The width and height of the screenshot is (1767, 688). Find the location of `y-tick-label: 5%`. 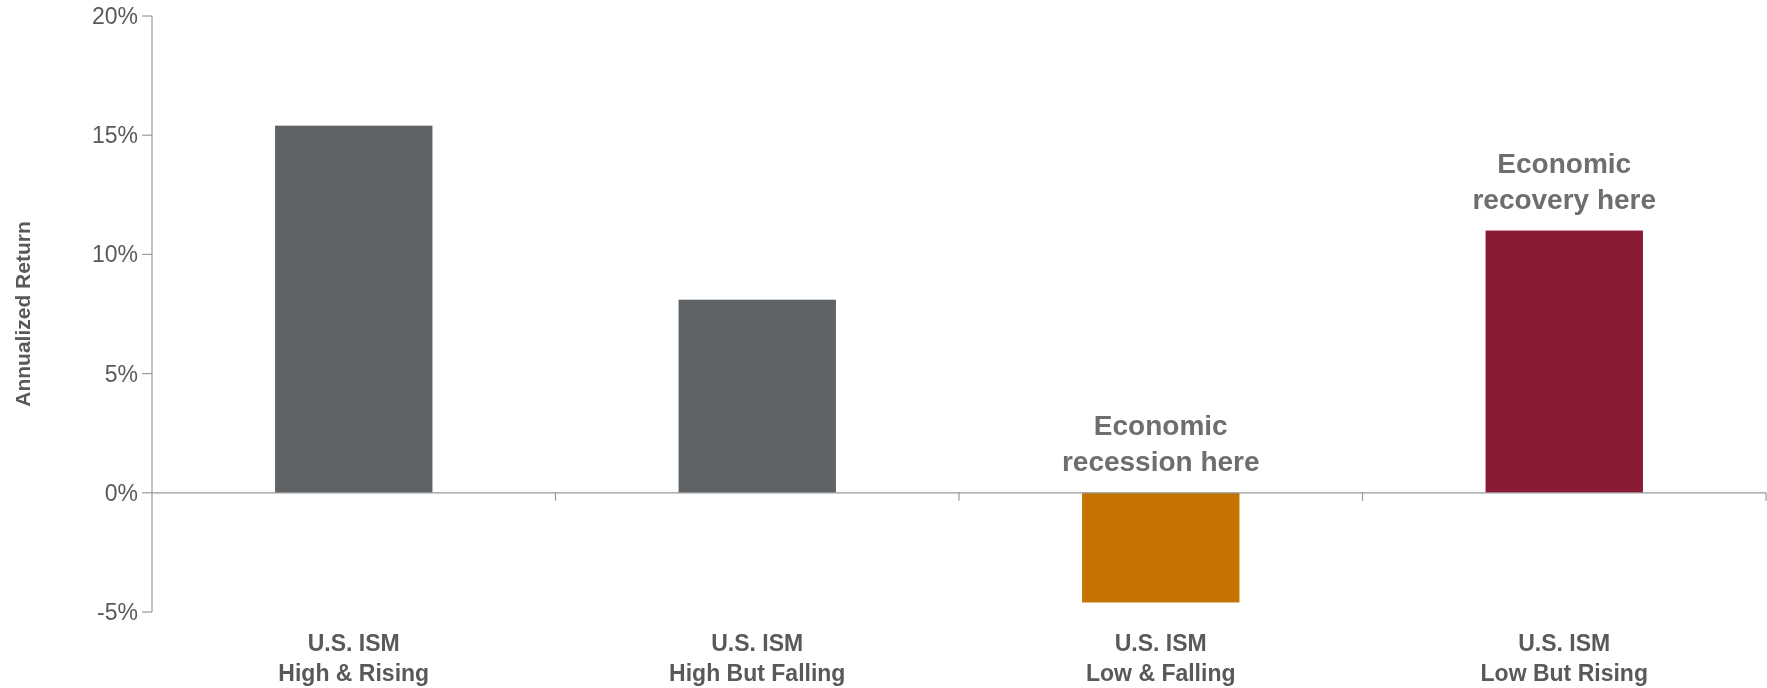

y-tick-label: 5% is located at coordinates (121, 373).